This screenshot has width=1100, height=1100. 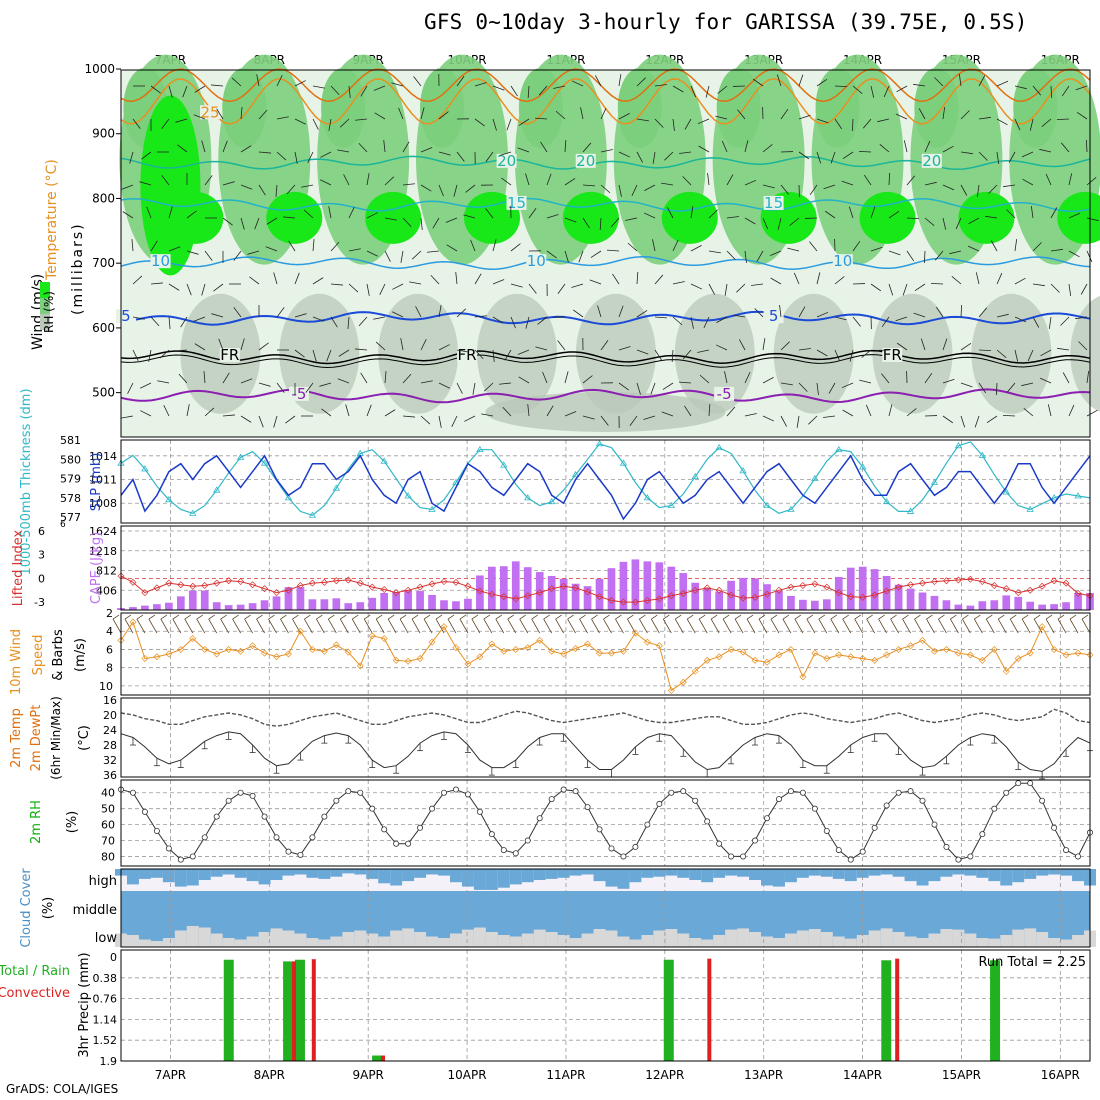 What do you see at coordinates (26, 481) in the screenshot?
I see `thickness-ylabel-group: 1000-500mb Thickness (dm)` at bounding box center [26, 481].